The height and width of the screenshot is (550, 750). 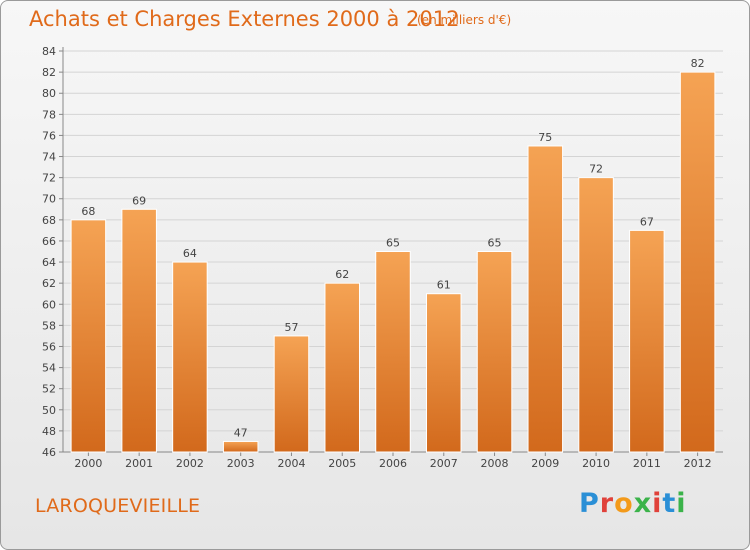 I want to click on bar-2001, so click(x=139, y=330).